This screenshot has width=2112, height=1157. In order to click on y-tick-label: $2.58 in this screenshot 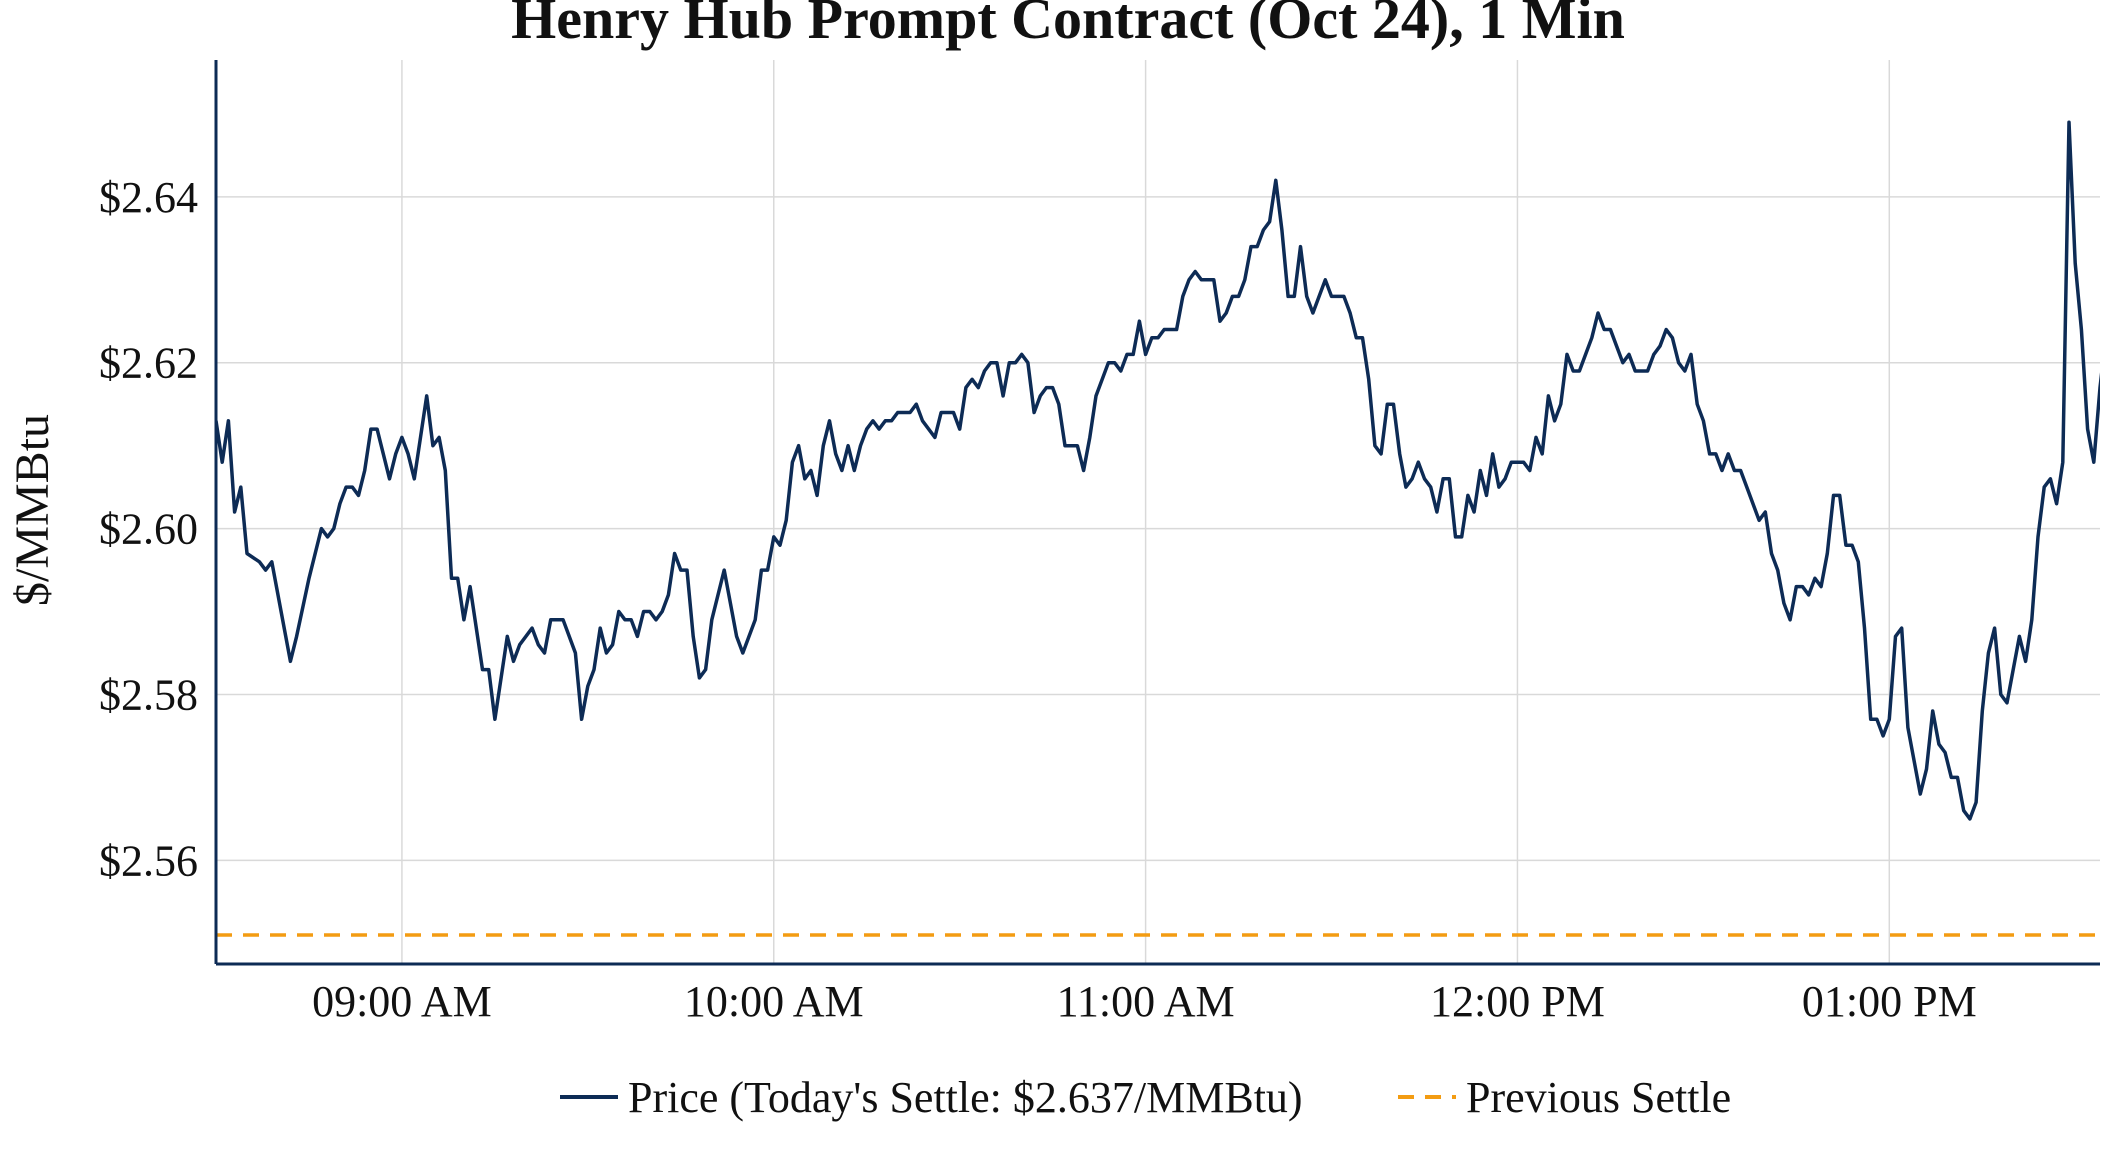, I will do `click(148, 694)`.